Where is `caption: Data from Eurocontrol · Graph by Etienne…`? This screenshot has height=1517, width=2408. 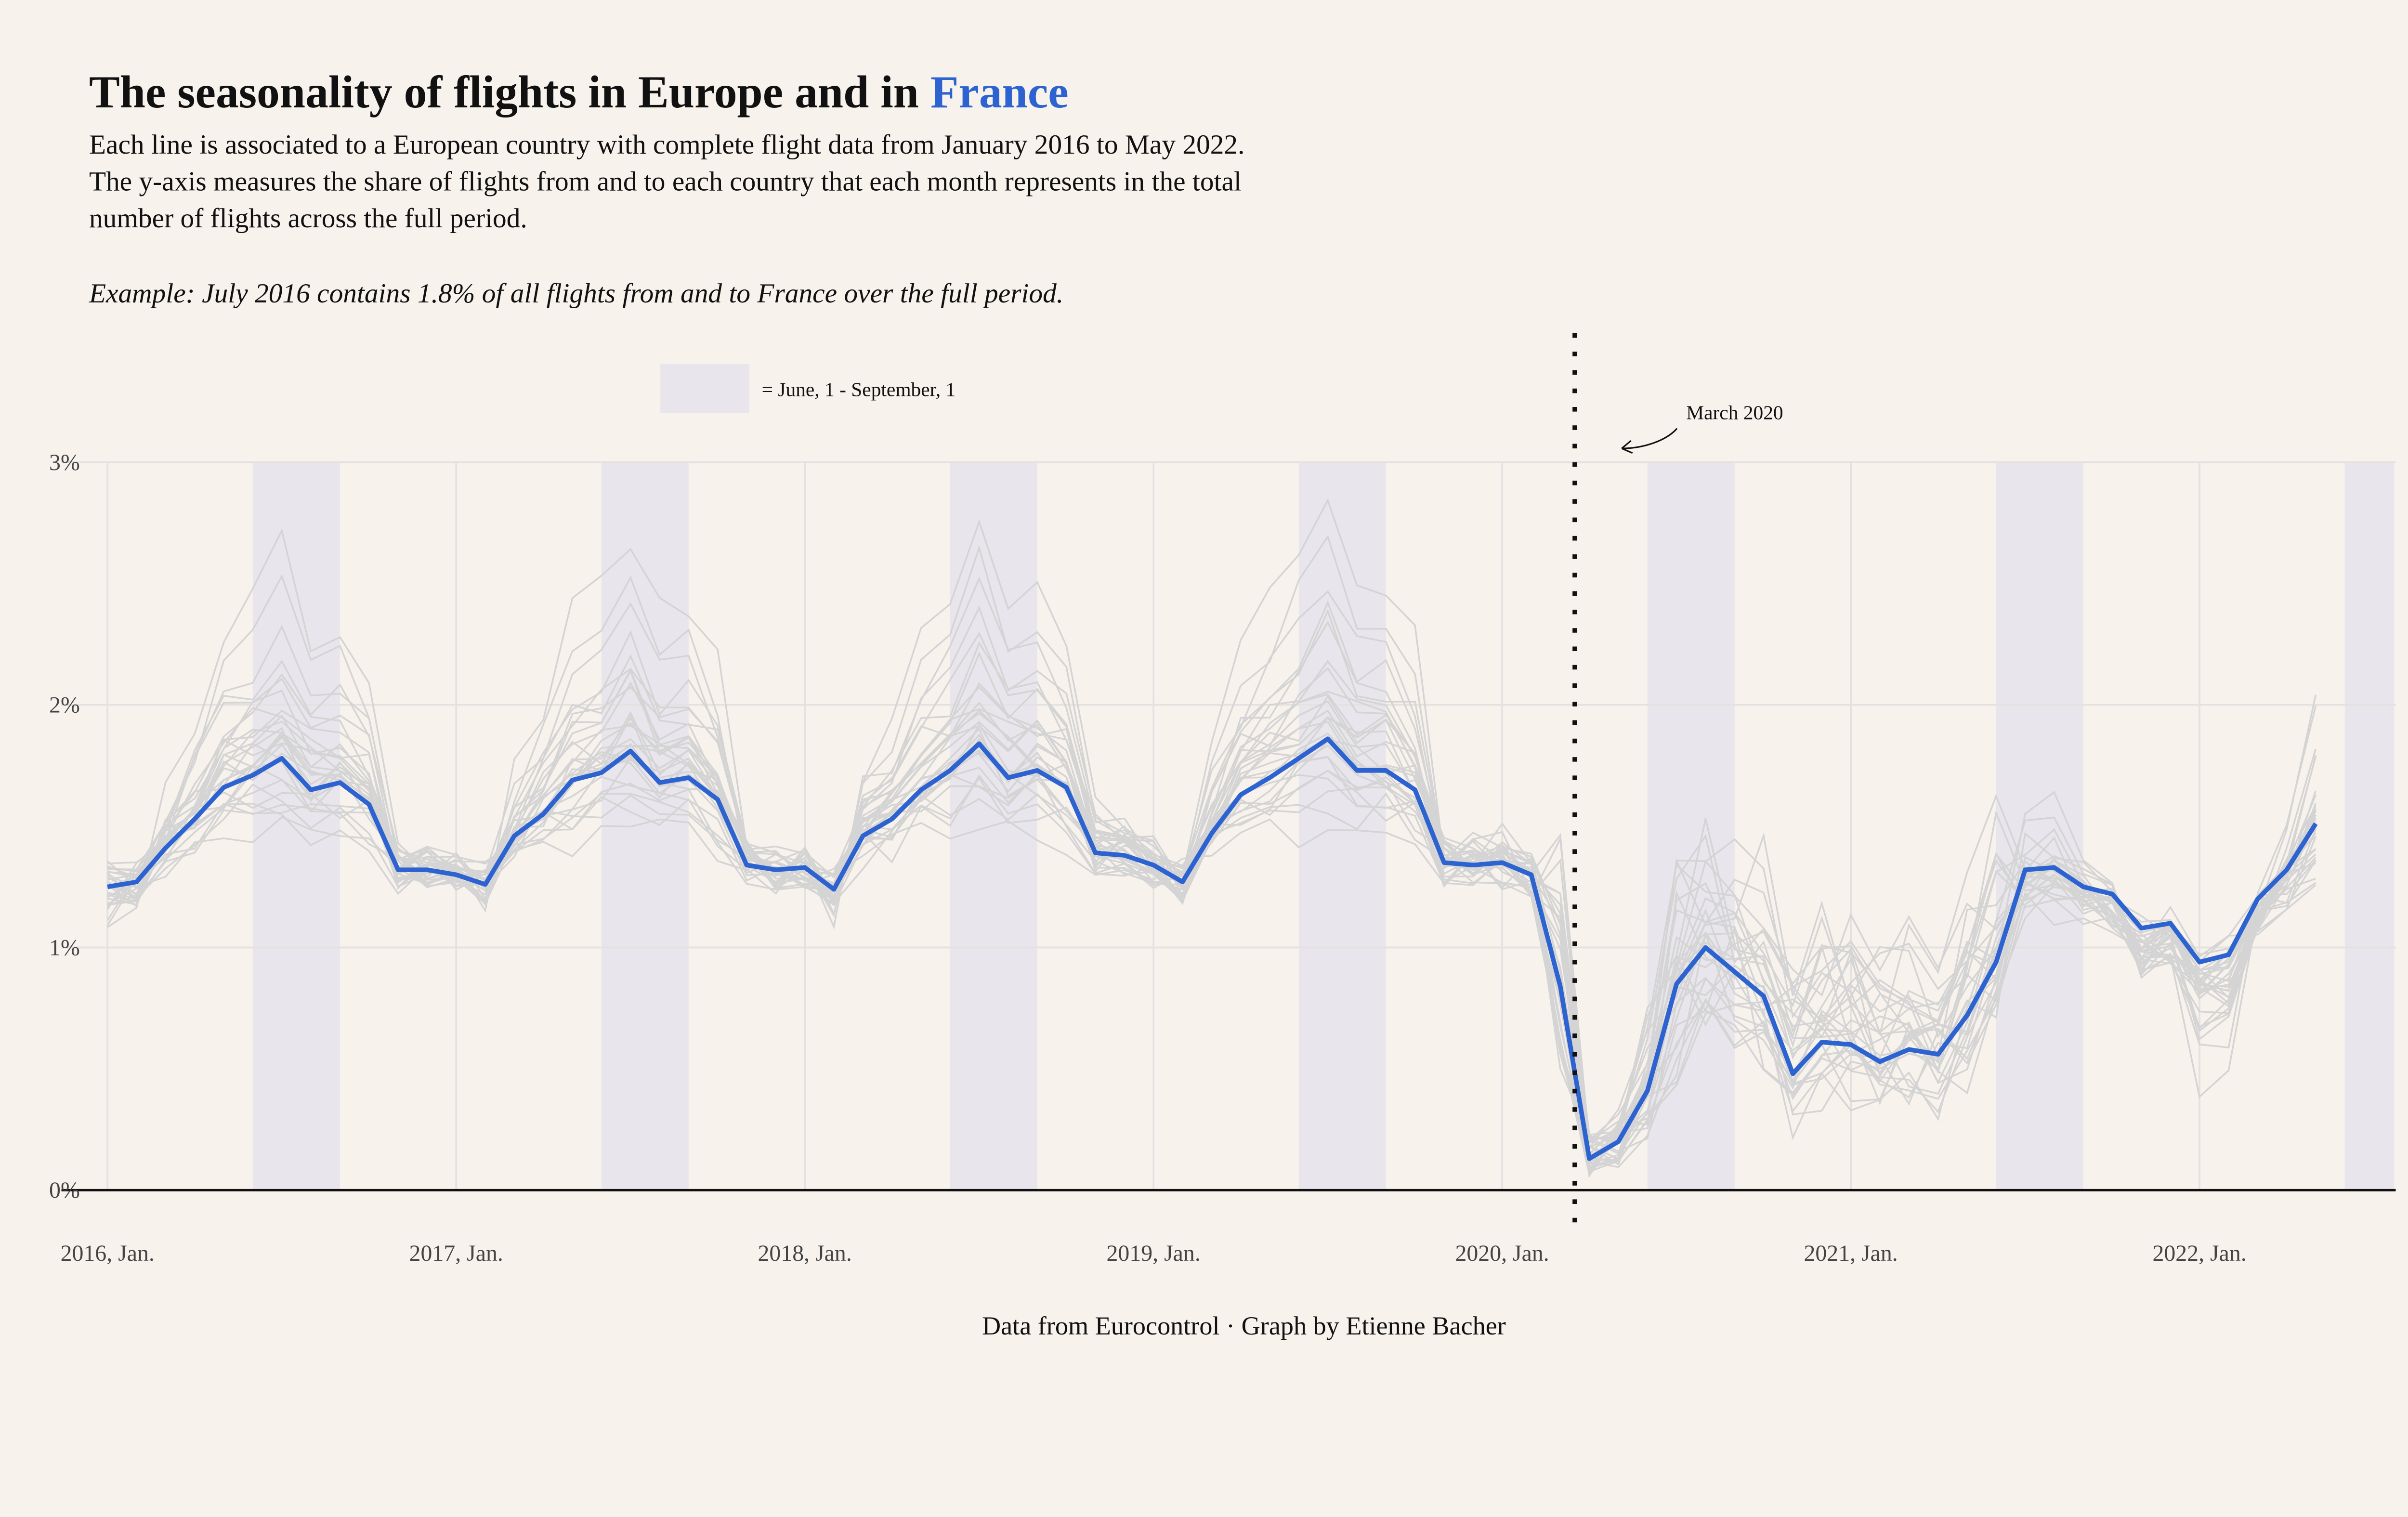
caption: Data from Eurocontrol · Graph by Etienne… is located at coordinates (1244, 1325).